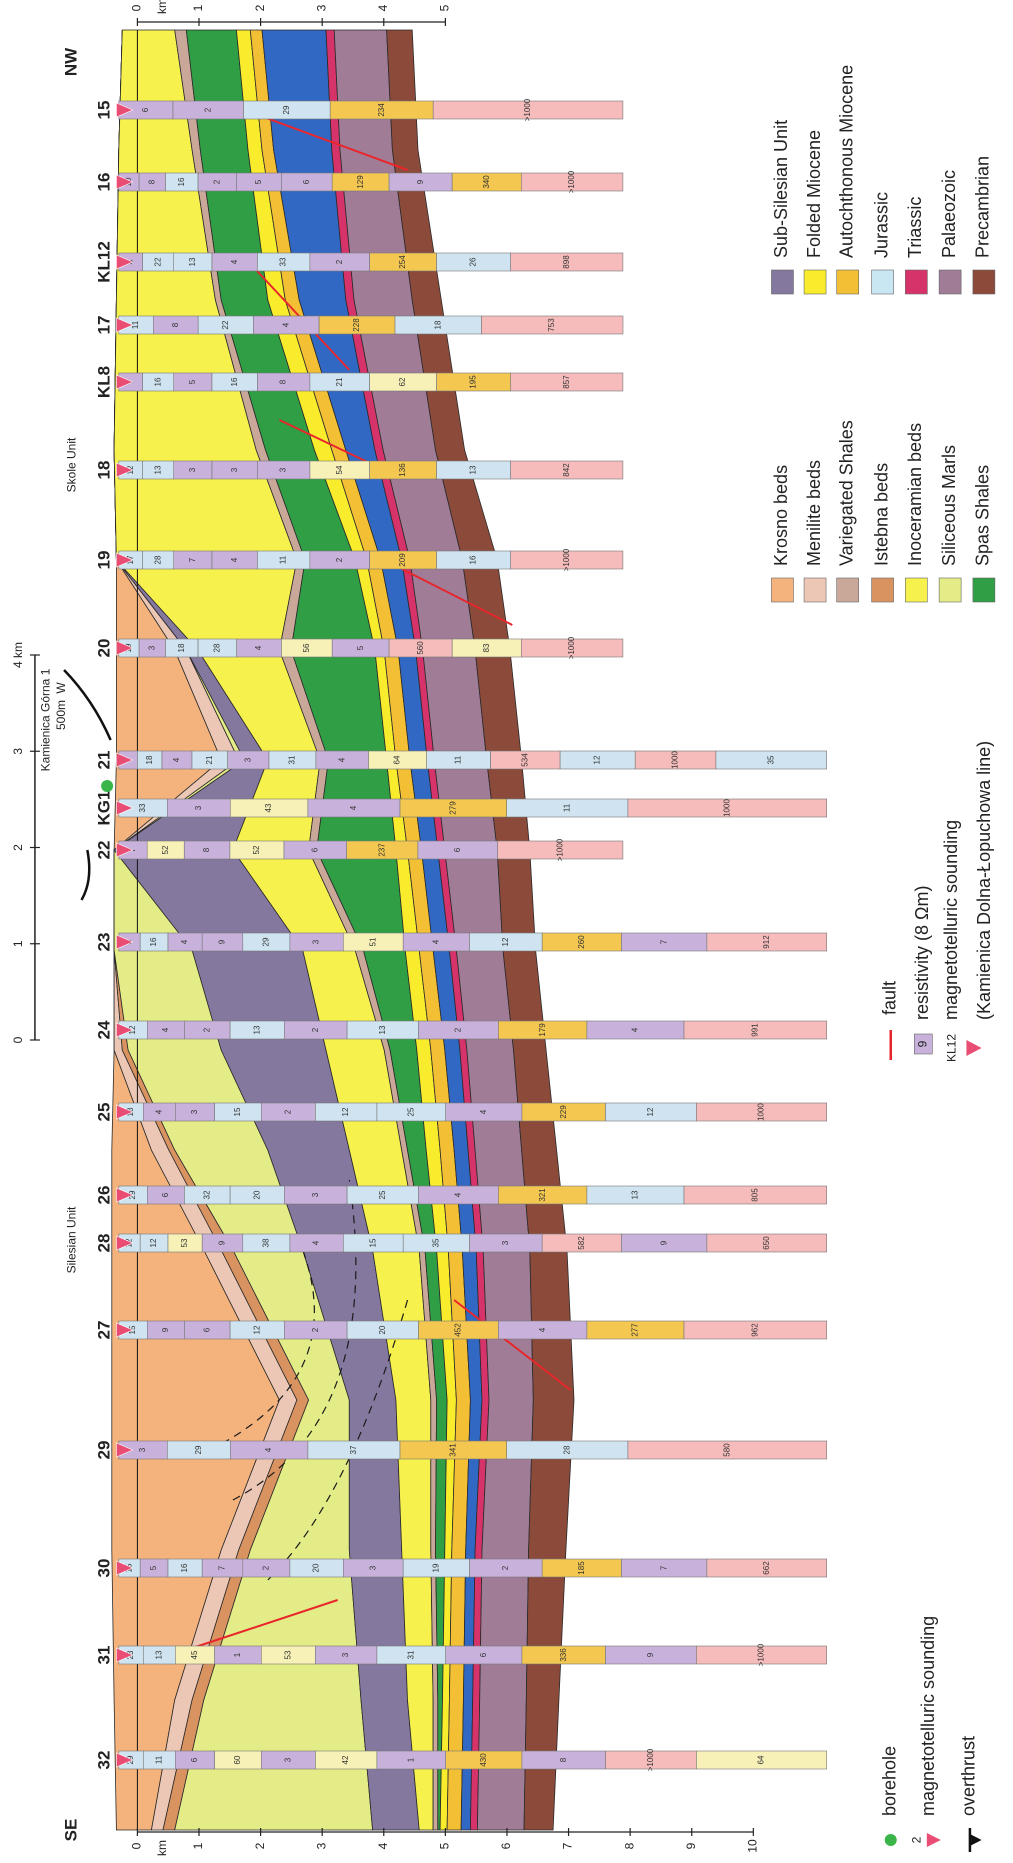  I want to click on resistivity-value: 228, so click(356, 325).